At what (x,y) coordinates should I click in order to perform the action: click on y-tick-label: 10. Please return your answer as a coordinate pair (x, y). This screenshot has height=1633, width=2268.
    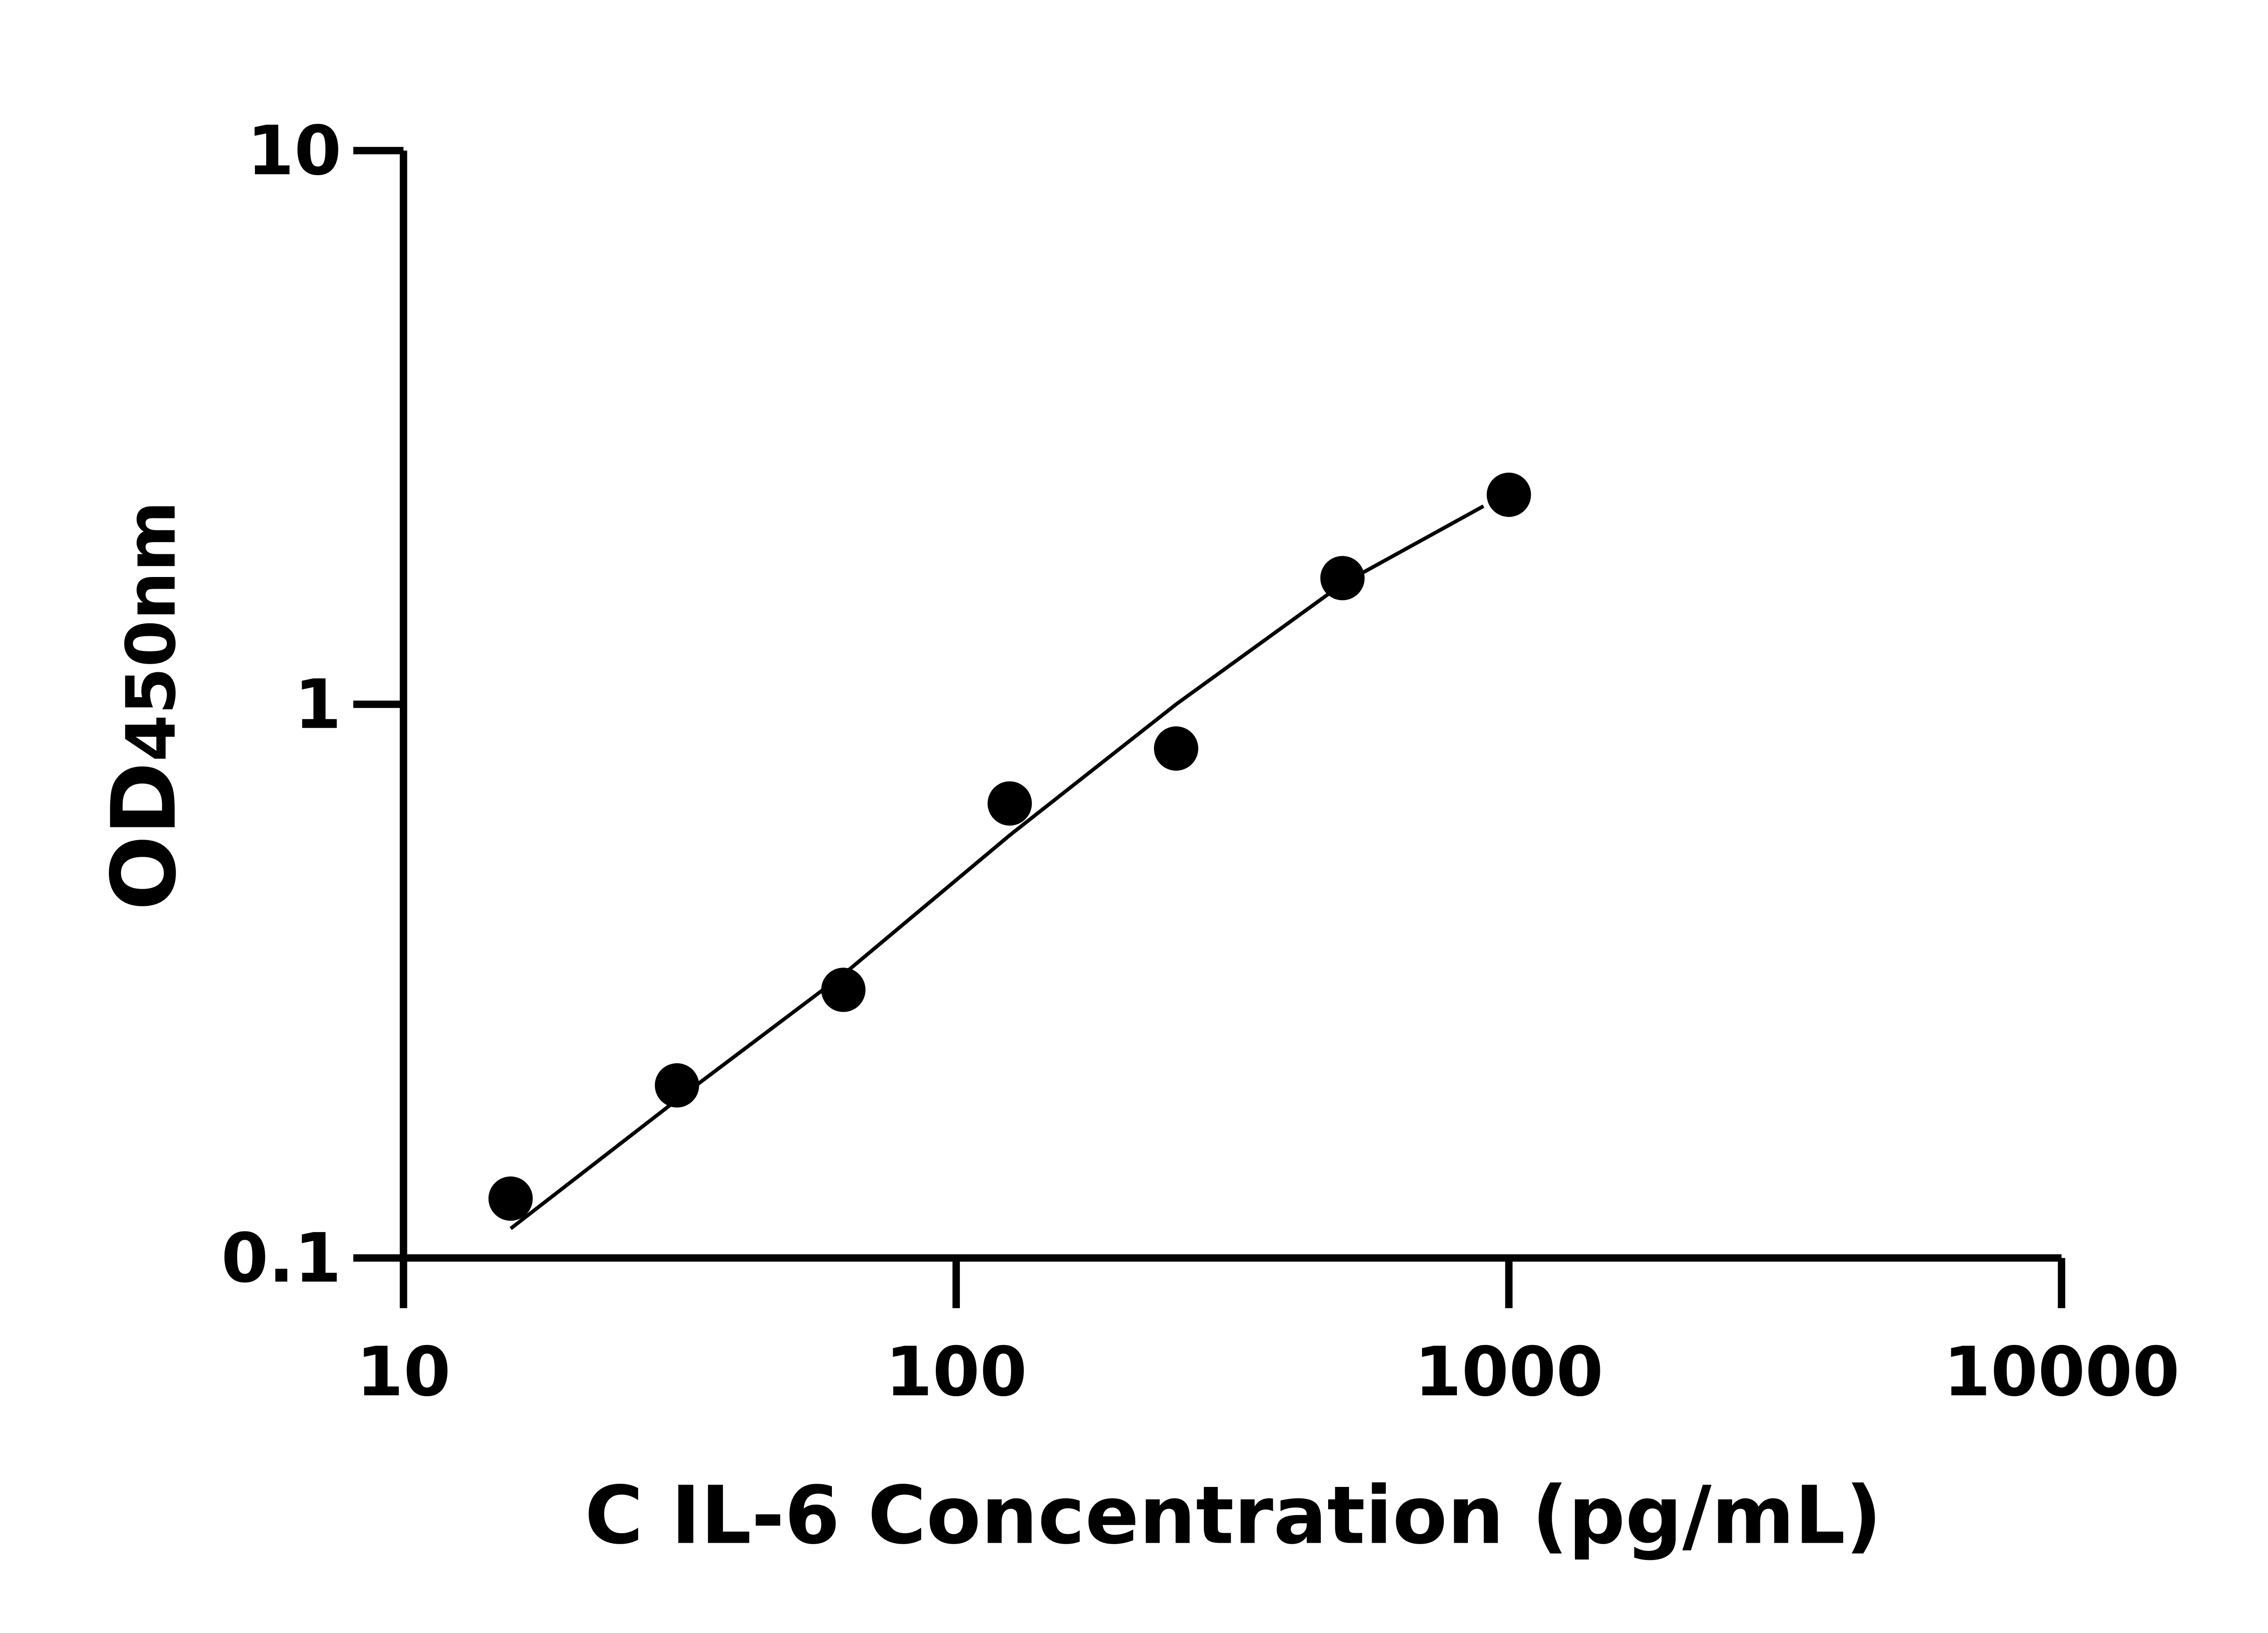
    Looking at the image, I should click on (294, 151).